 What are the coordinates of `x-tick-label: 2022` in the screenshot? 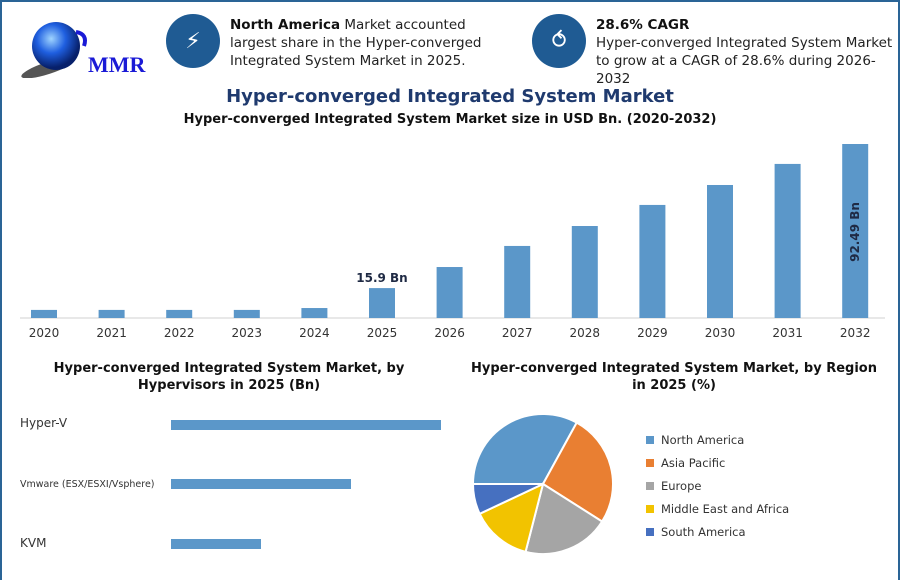 It's located at (179, 333).